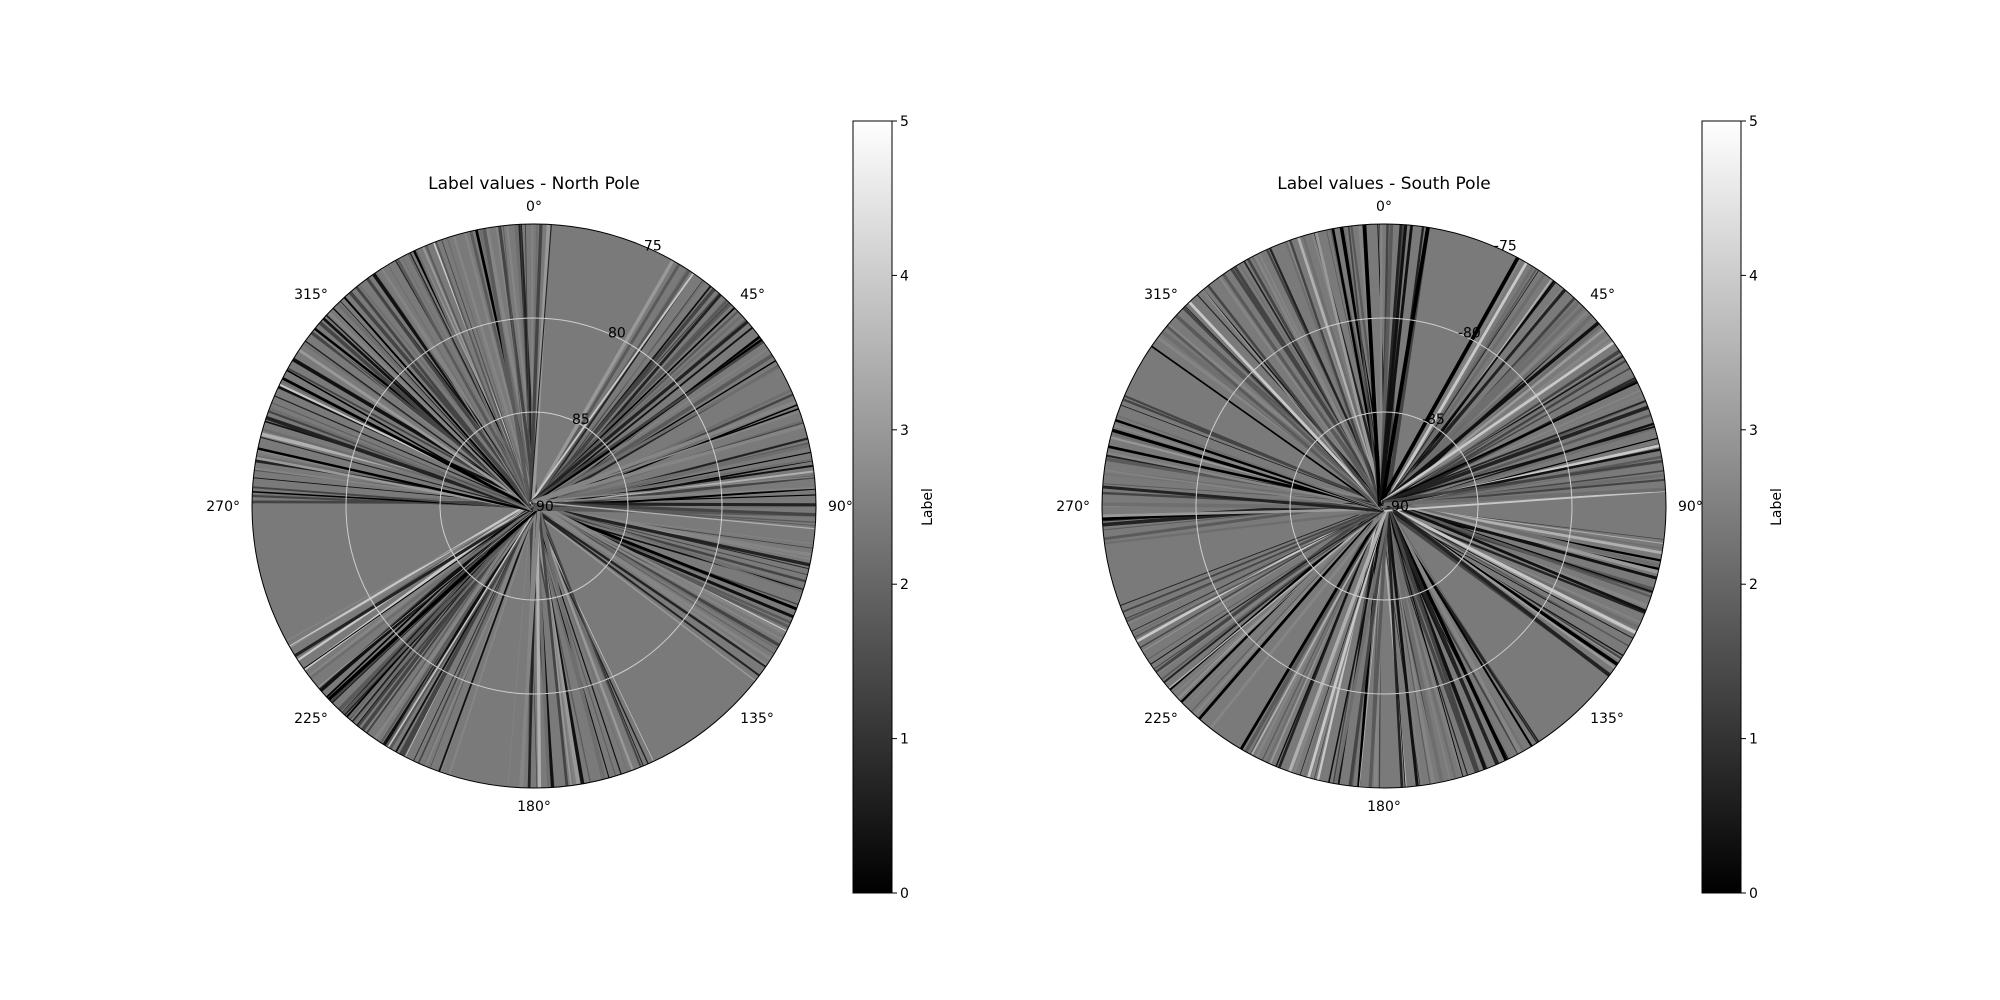 This screenshot has height=1000, width=2000. Describe the element at coordinates (617, 333) in the screenshot. I see `radial-tick-label: 80` at that location.